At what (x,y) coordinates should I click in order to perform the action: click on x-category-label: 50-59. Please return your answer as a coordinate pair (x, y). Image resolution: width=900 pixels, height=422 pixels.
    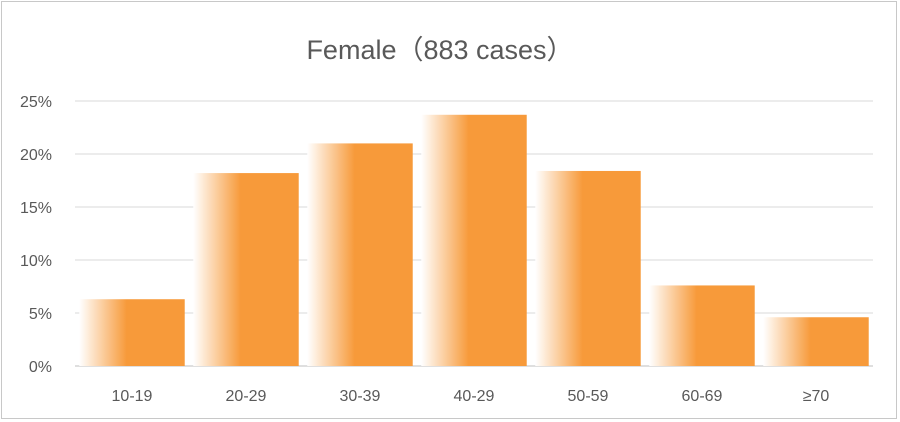
    Looking at the image, I should click on (588, 396).